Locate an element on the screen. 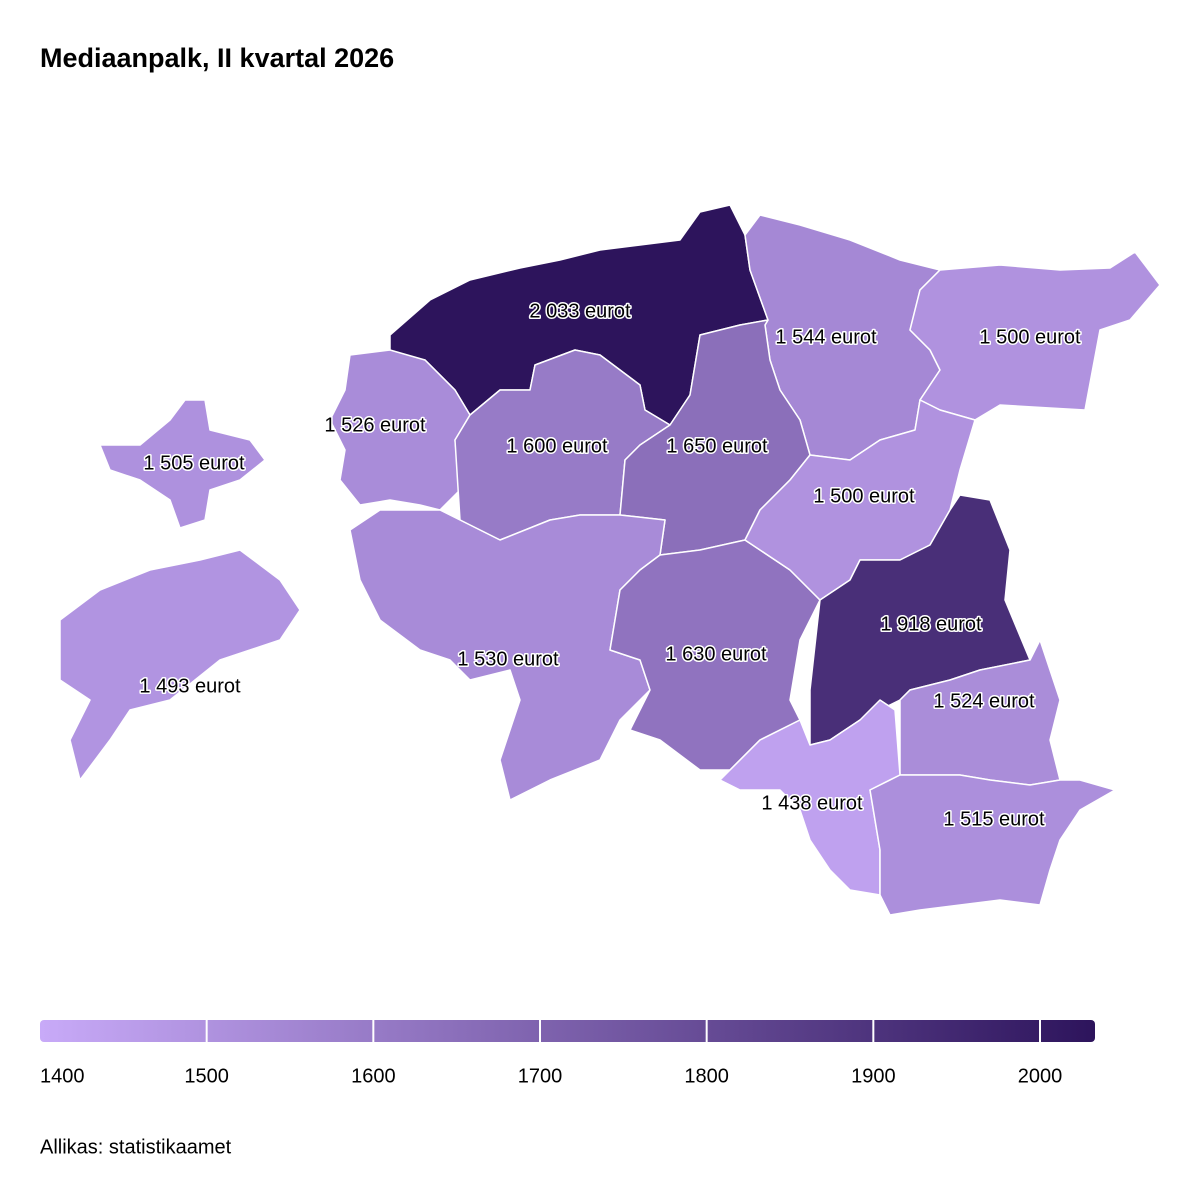 The width and height of the screenshot is (1200, 1200). colorbar-tick-label: 2000 is located at coordinates (1040, 1076).